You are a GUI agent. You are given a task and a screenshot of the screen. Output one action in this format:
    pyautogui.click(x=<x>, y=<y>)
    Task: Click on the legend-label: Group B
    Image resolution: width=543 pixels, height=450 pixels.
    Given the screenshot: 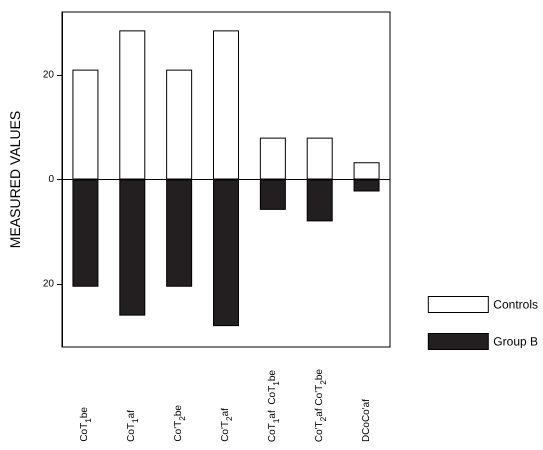 What is the action you would take?
    pyautogui.click(x=515, y=341)
    